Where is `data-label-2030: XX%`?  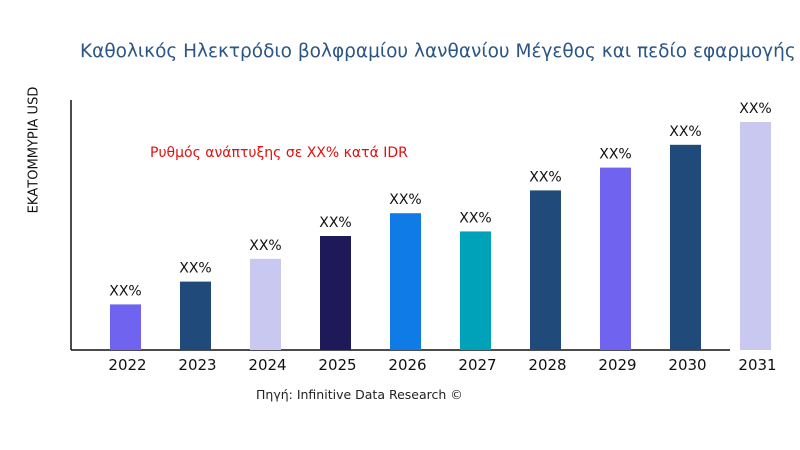
data-label-2030: XX% is located at coordinates (685, 132).